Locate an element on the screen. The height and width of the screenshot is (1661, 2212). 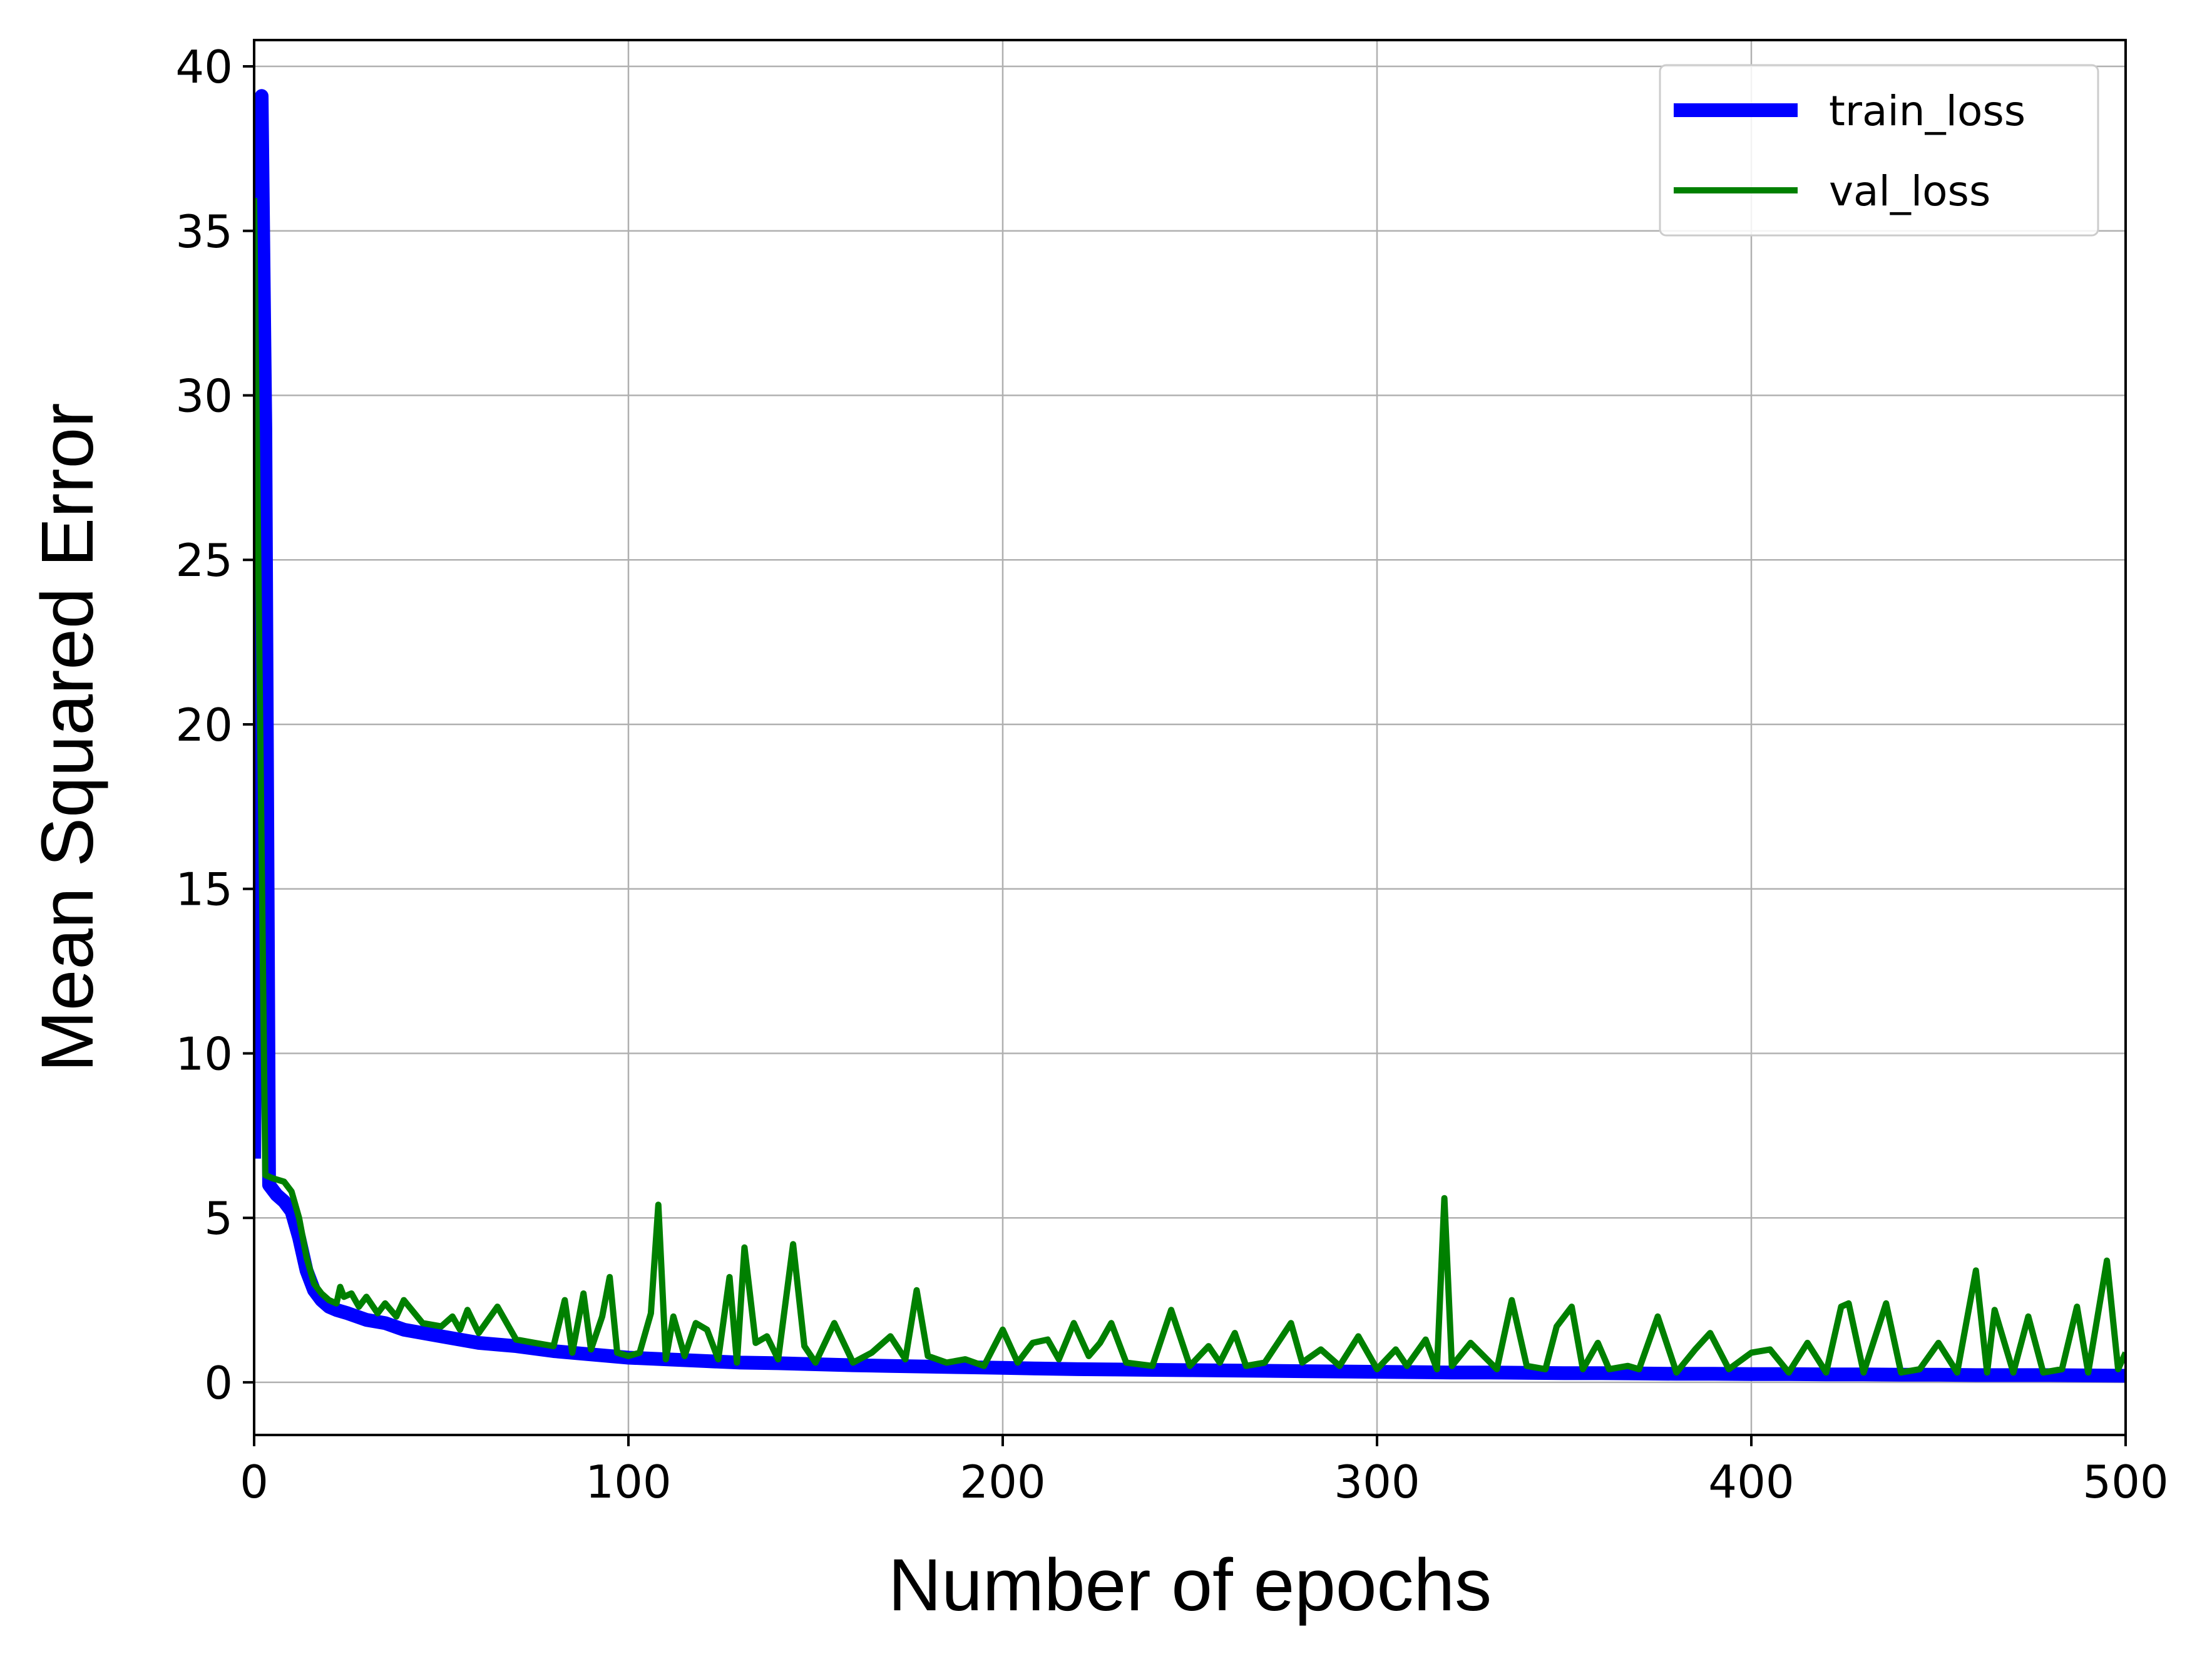
x-tick-label: 300 is located at coordinates (1377, 1482).